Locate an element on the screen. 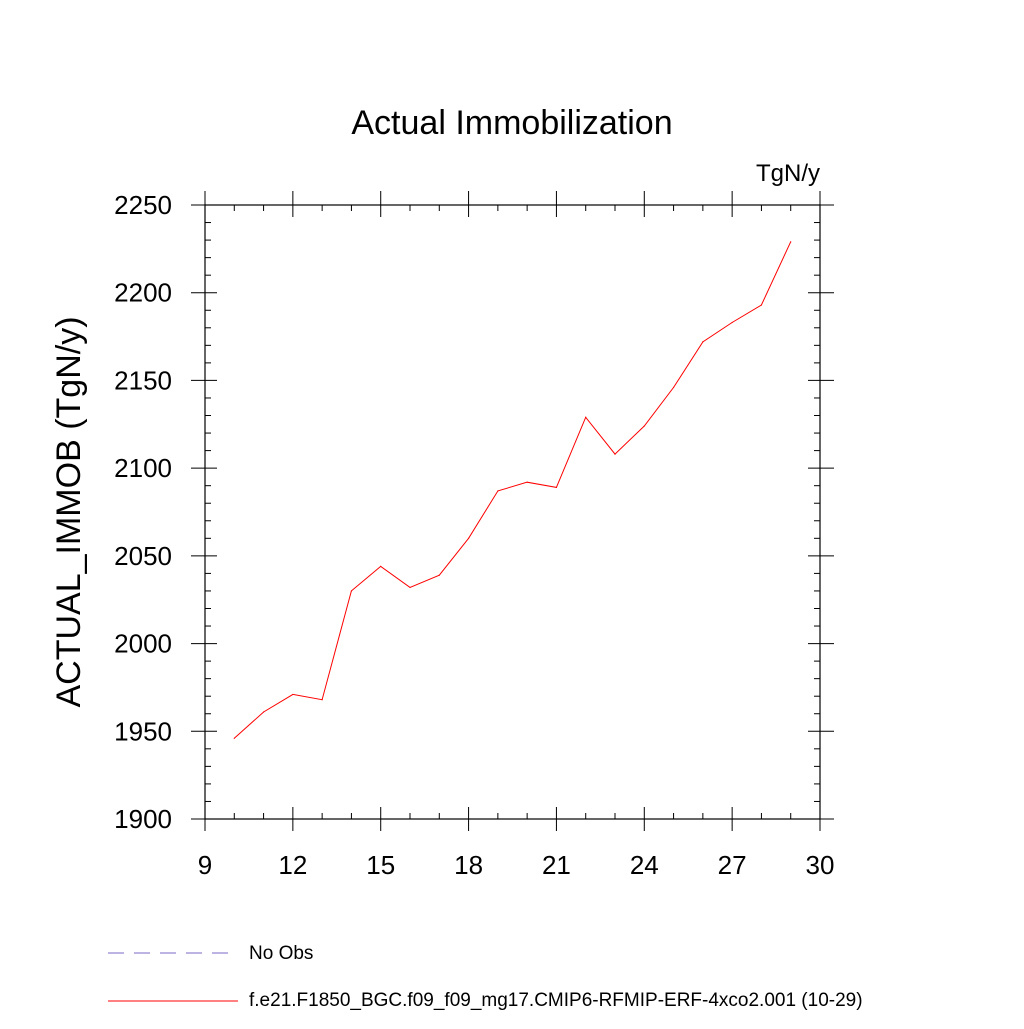 This screenshot has width=1024, height=1029. x-tick-label: 15 is located at coordinates (380, 865).